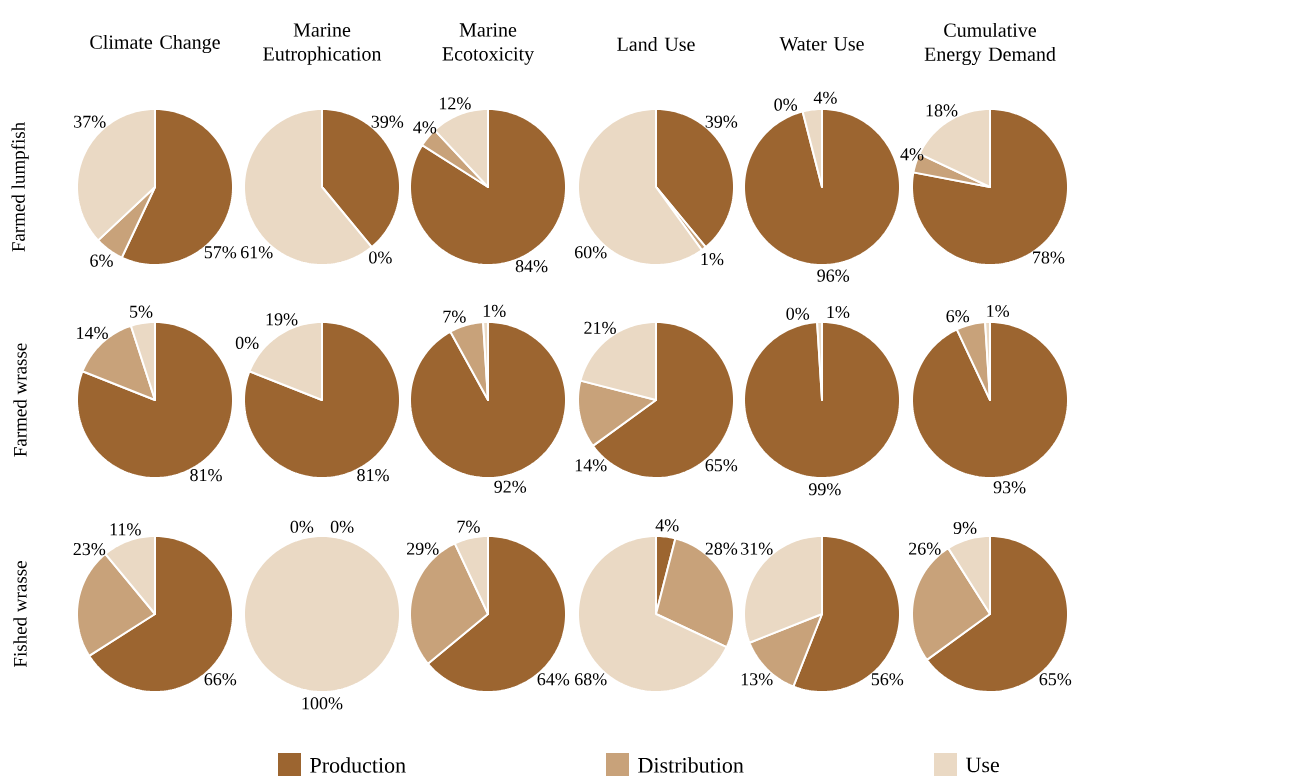  What do you see at coordinates (455, 103) in the screenshot?
I see `data-label: 12%` at bounding box center [455, 103].